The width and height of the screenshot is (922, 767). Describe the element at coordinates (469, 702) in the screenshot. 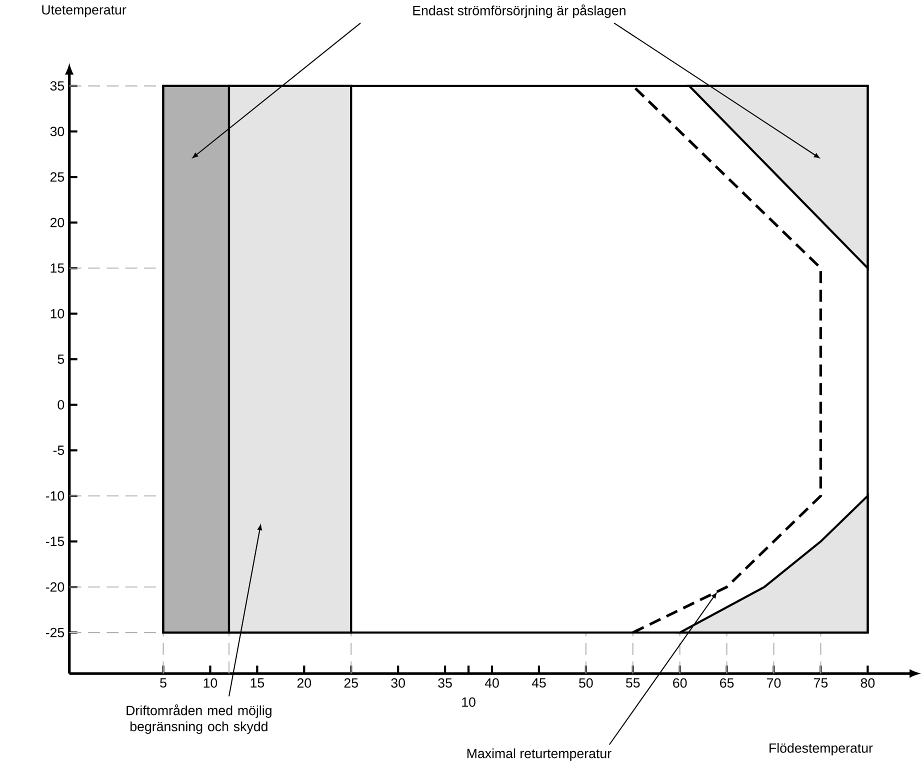

I see `text: 10` at that location.